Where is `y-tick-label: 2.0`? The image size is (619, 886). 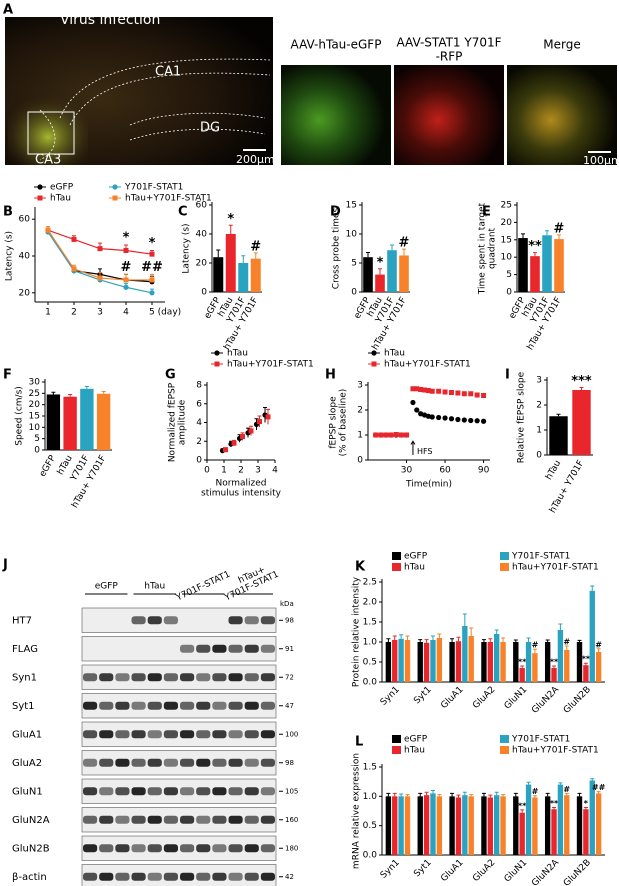
y-tick-label: 2.0 is located at coordinates (370, 603).